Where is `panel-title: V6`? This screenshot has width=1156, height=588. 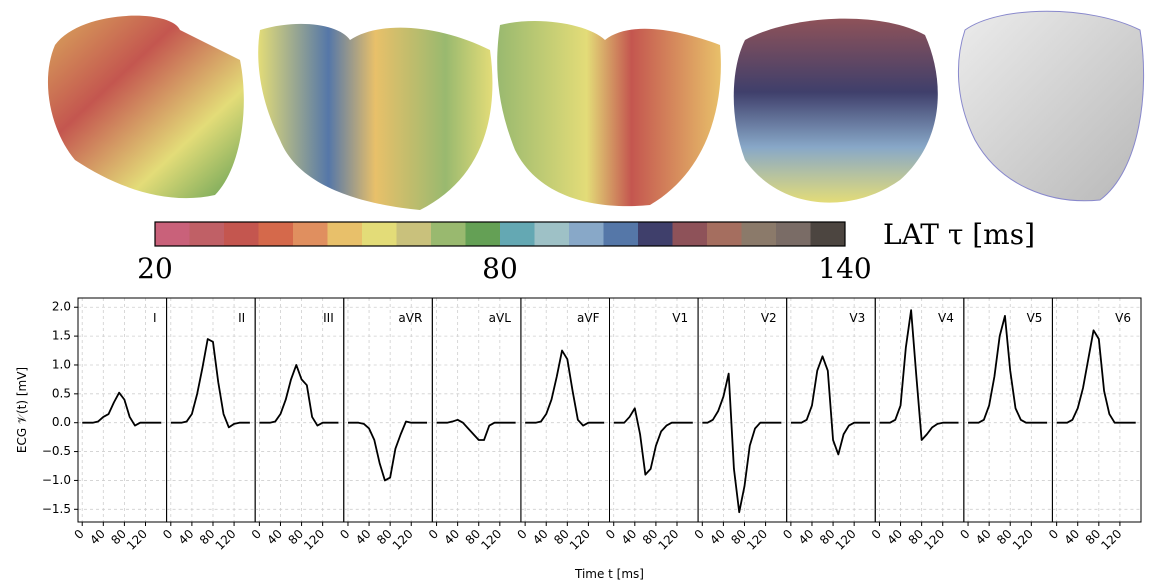
panel-title: V6 is located at coordinates (1123, 318).